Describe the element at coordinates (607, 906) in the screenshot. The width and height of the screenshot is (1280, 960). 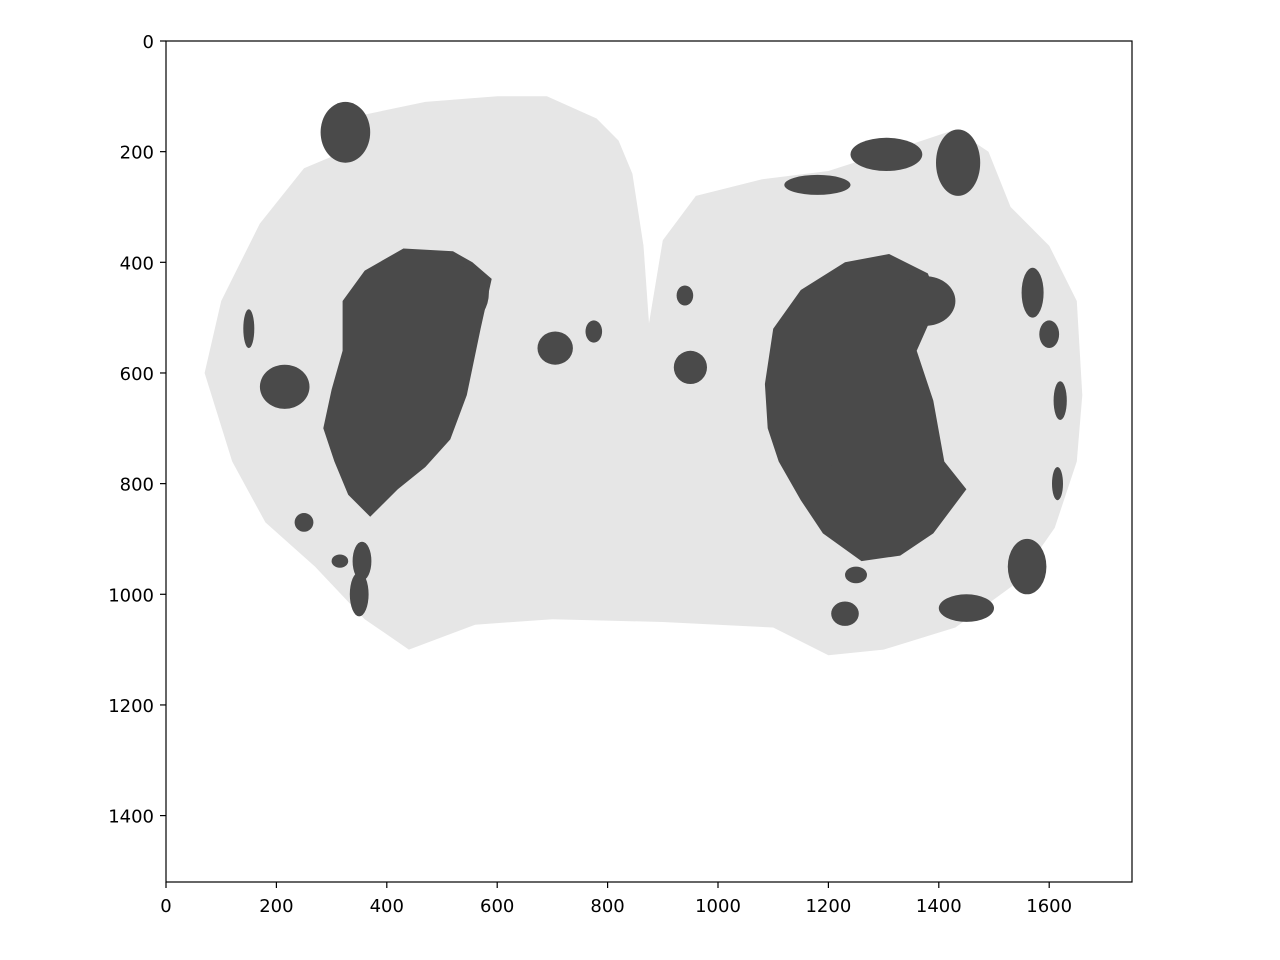
I see `x-tick-label: 800` at that location.